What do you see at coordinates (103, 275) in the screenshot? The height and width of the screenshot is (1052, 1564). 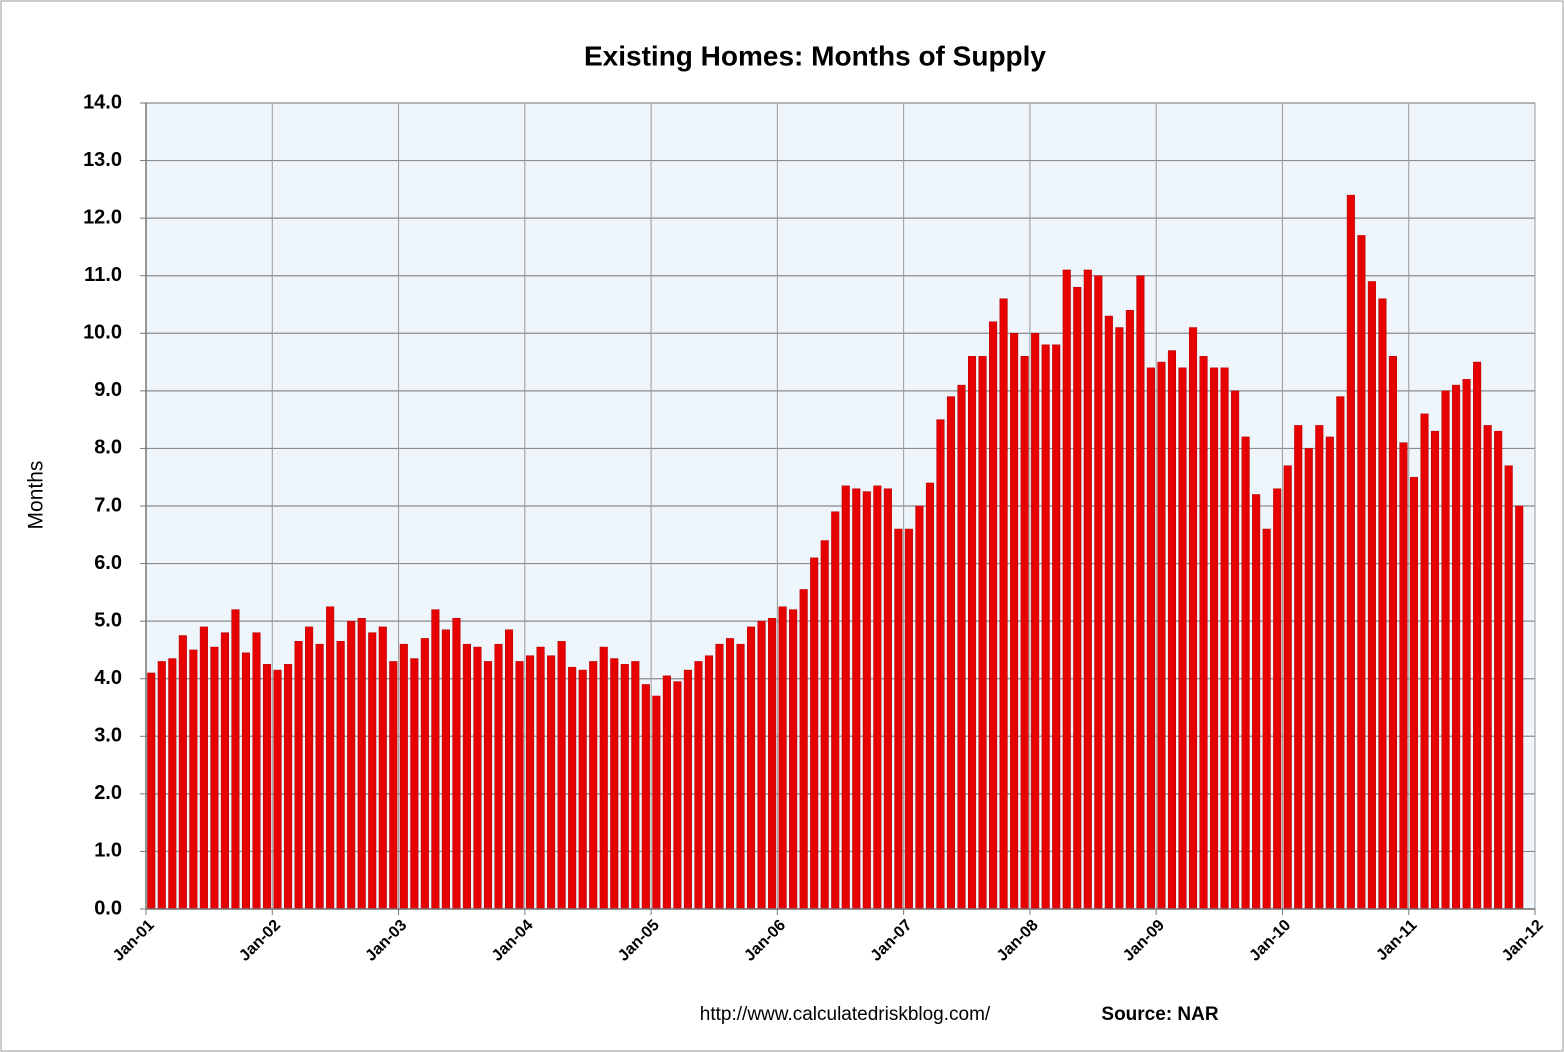 I see `y-tick-label: 11.0` at bounding box center [103, 275].